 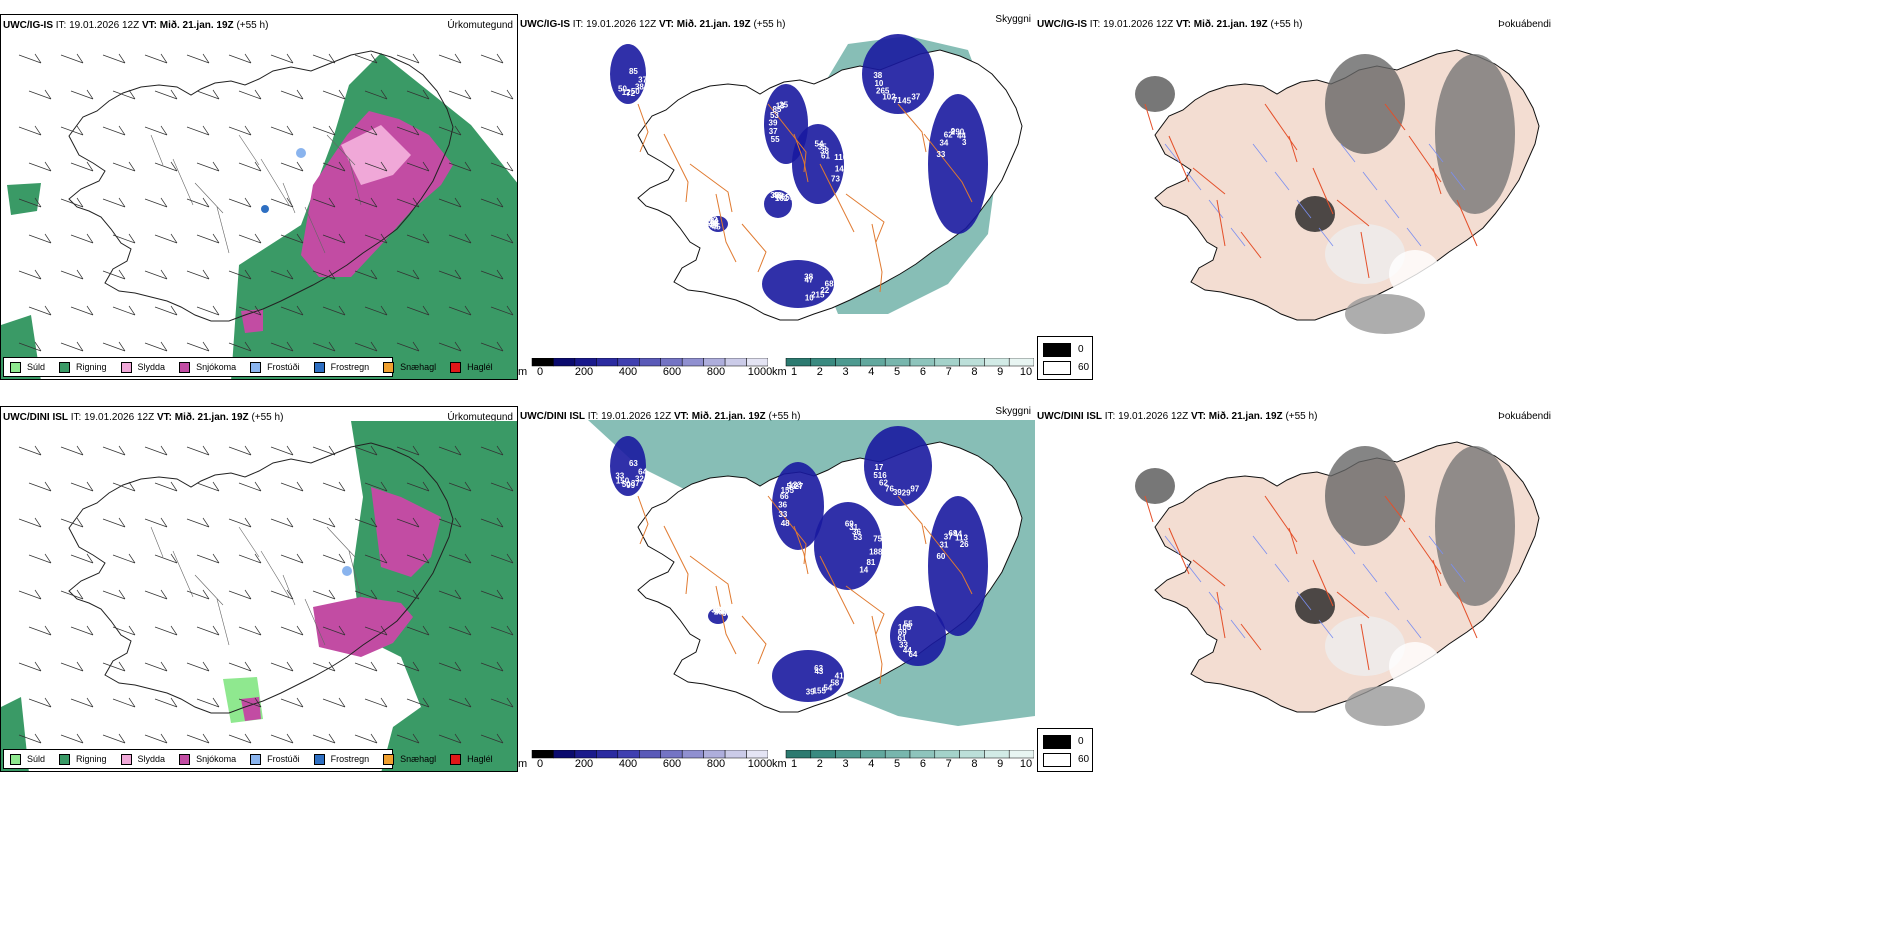 What do you see at coordinates (714, 226) in the screenshot?
I see `cloud-base-label: 45` at bounding box center [714, 226].